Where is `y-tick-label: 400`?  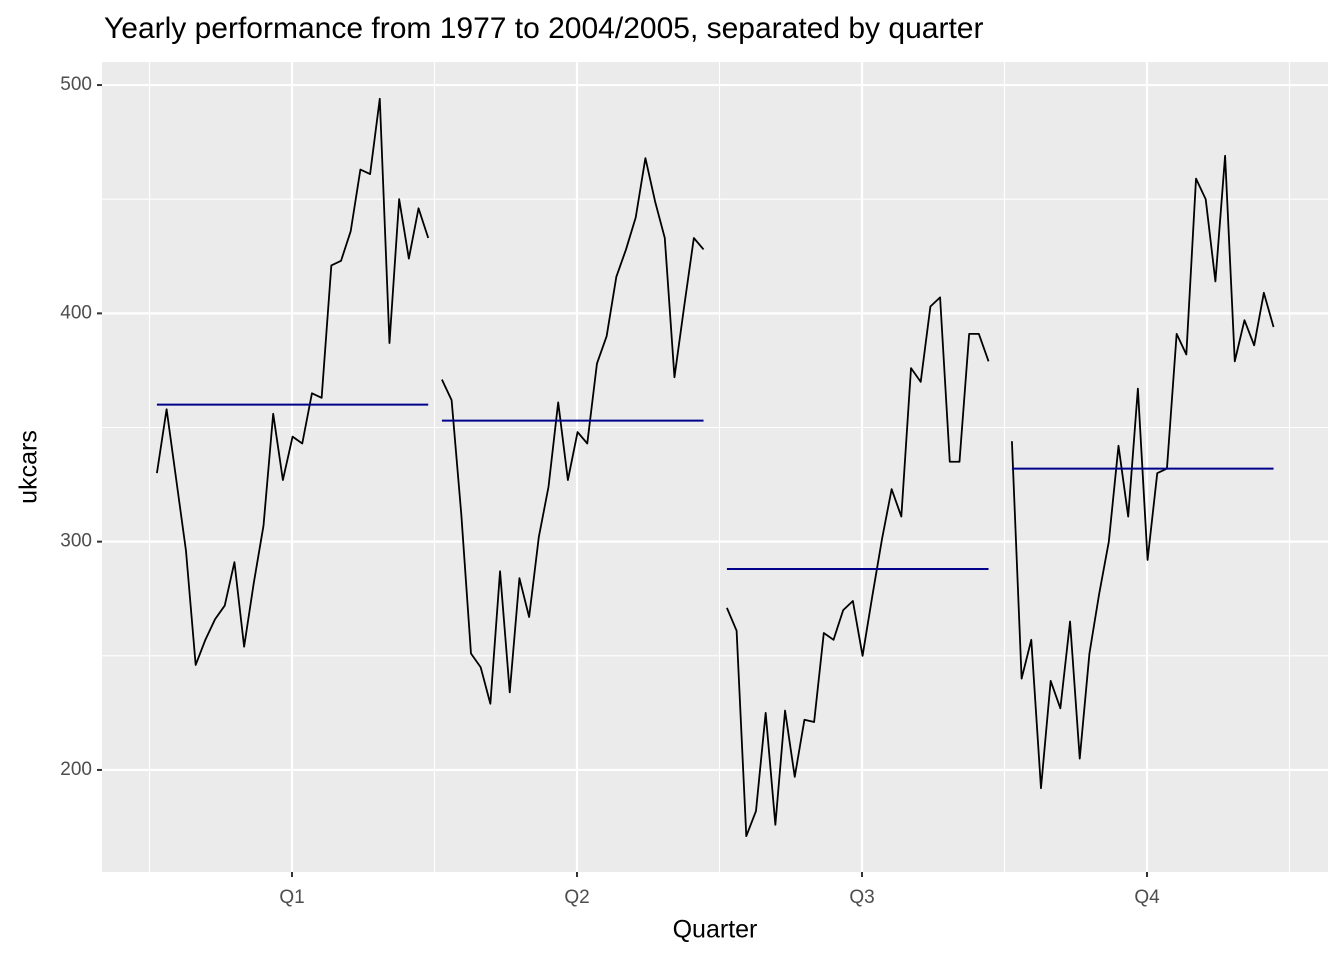 y-tick-label: 400 is located at coordinates (76, 312).